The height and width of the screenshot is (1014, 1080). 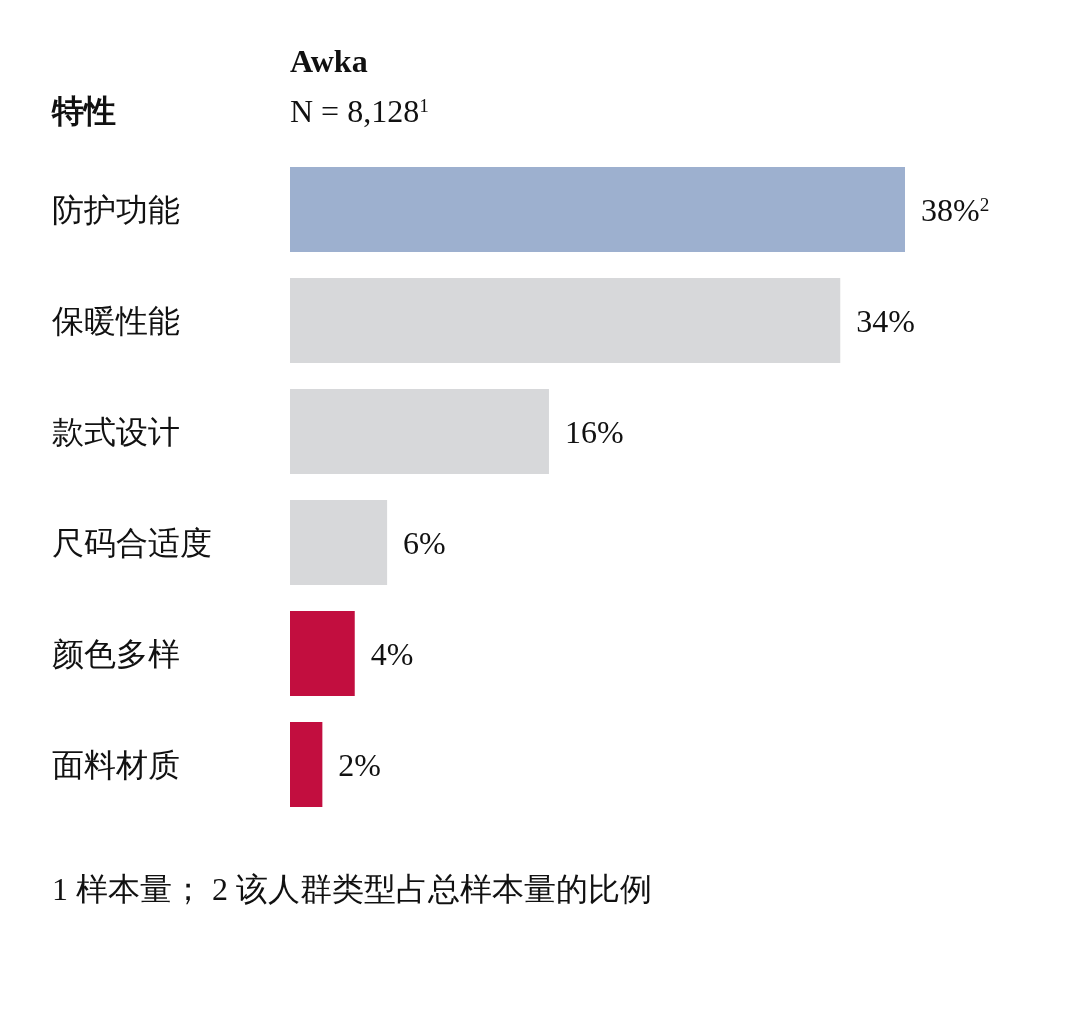 What do you see at coordinates (329, 61) in the screenshot?
I see `chart-title: Awka` at bounding box center [329, 61].